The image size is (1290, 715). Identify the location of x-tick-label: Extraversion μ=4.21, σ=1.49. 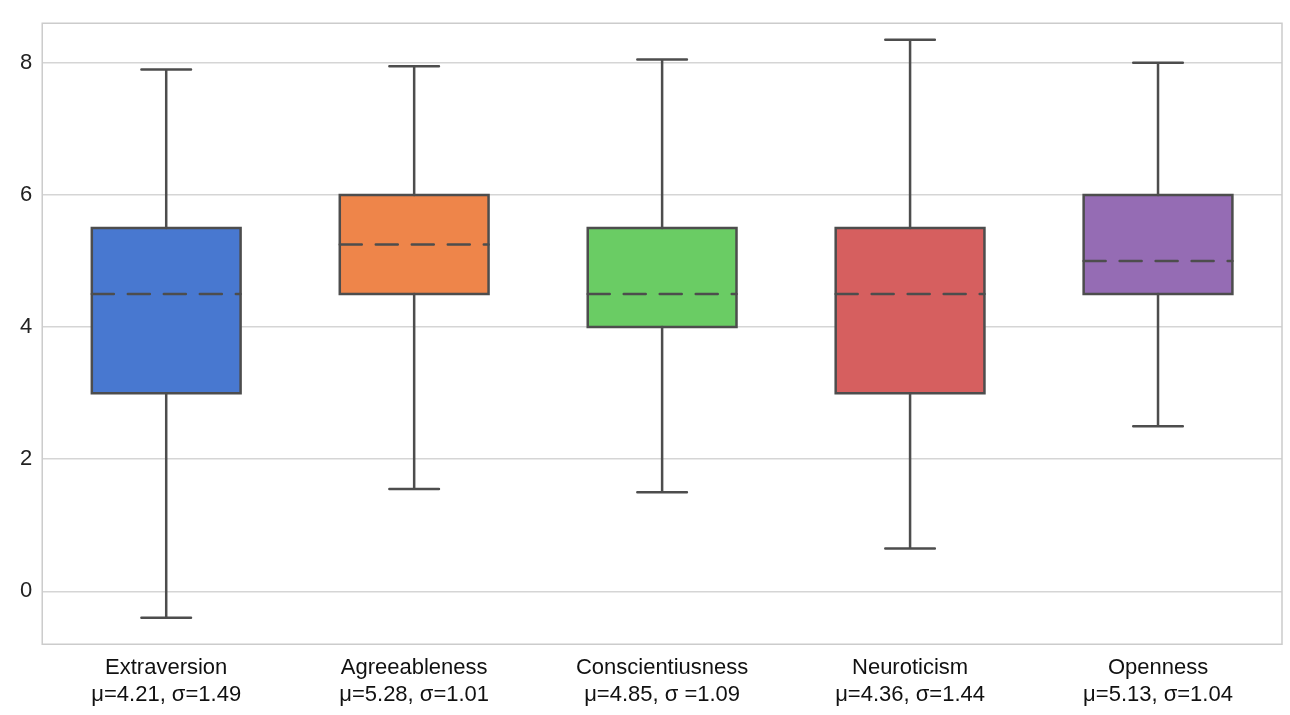
(166, 680).